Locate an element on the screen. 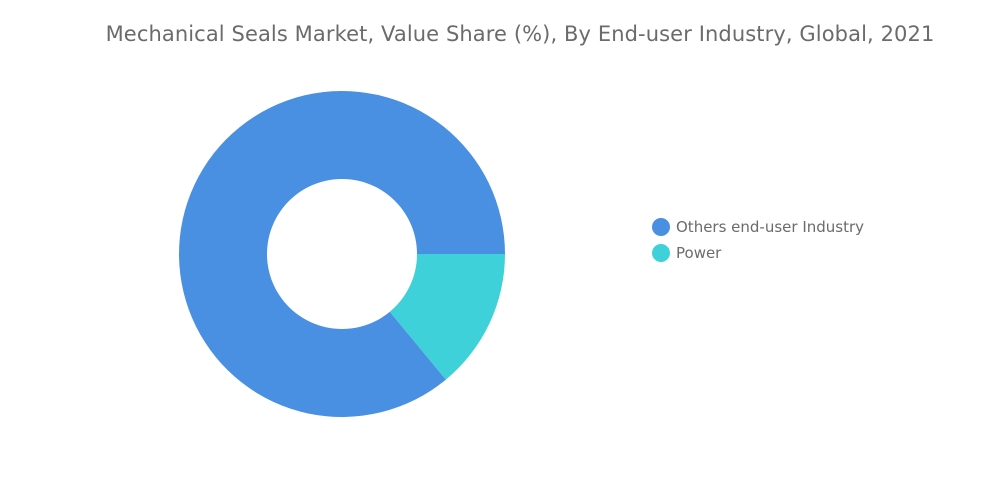  legend: Others end-user Industry Power is located at coordinates (758, 240).